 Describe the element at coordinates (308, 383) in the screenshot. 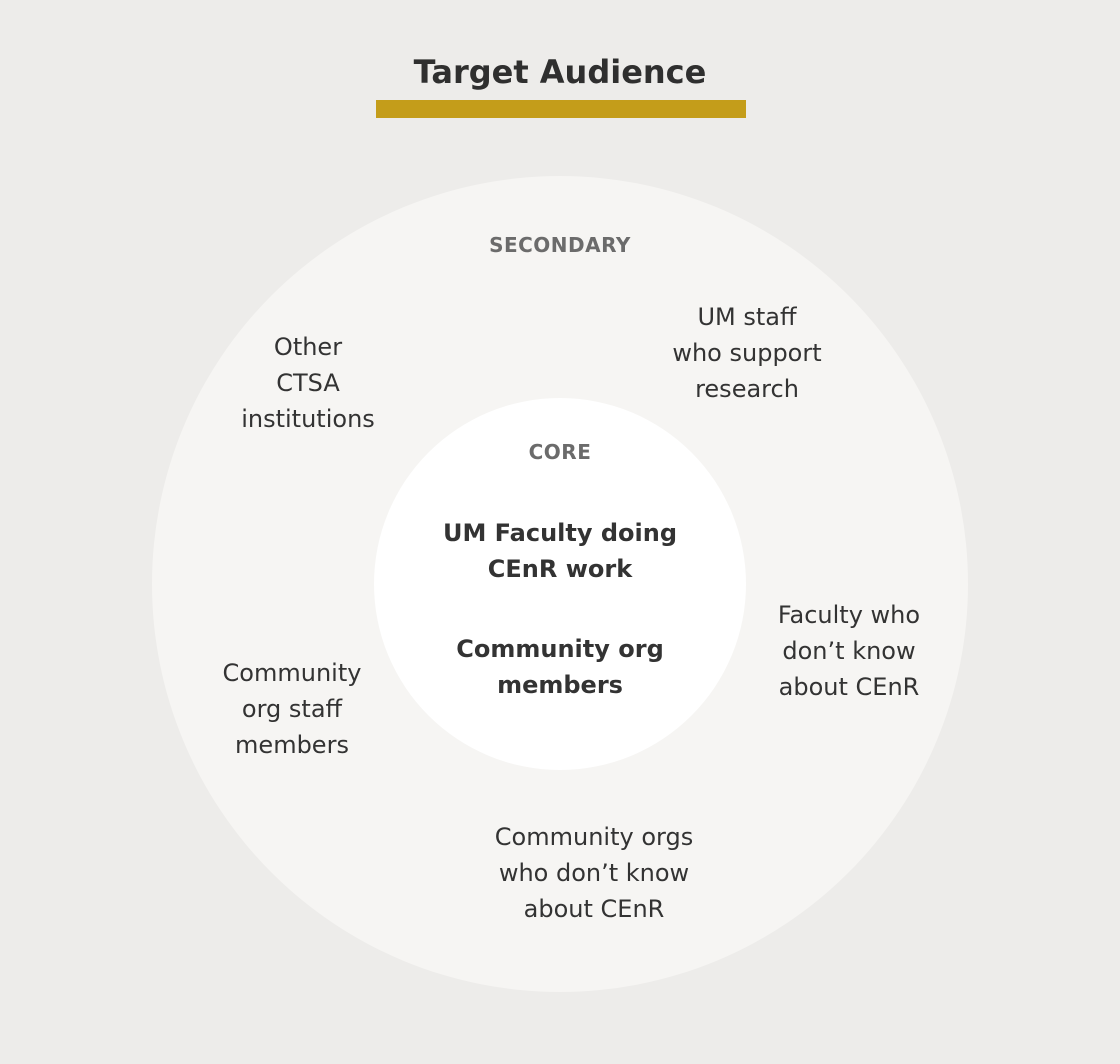

I see `secondary-group-ctsa-institutions: Other CTSA institutions` at that location.